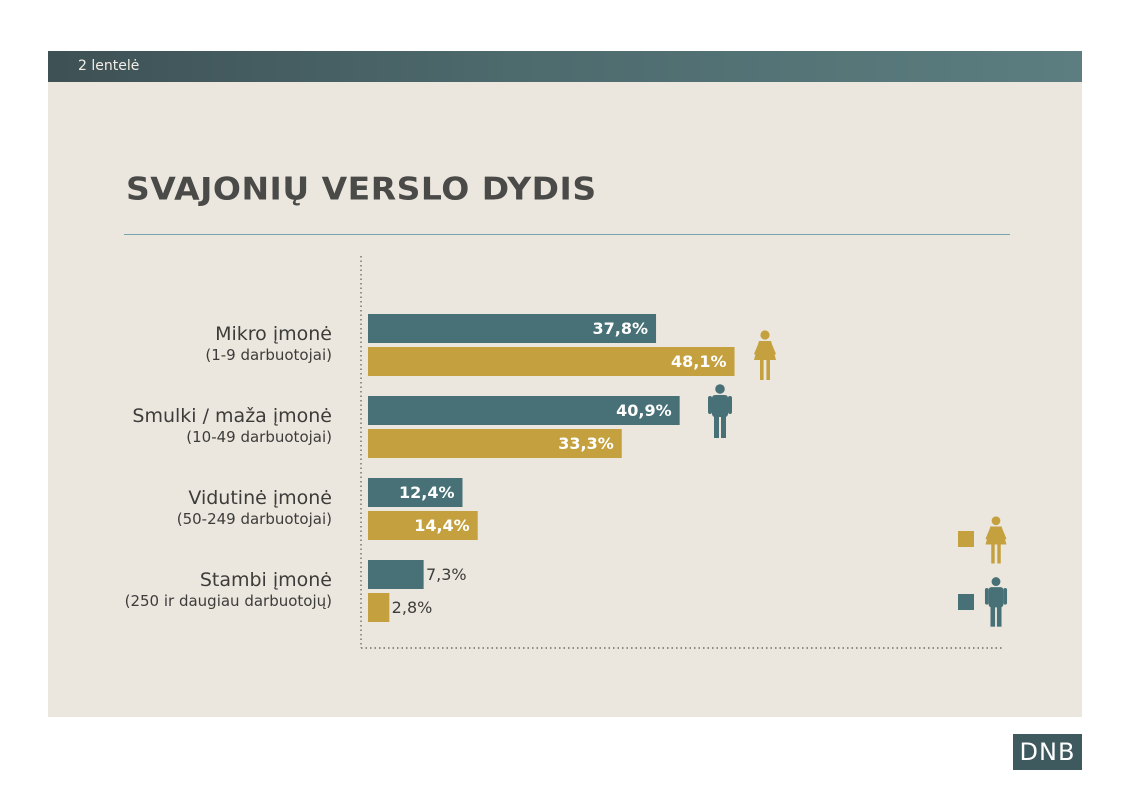  I want to click on legend-male-swatch, so click(966, 602).